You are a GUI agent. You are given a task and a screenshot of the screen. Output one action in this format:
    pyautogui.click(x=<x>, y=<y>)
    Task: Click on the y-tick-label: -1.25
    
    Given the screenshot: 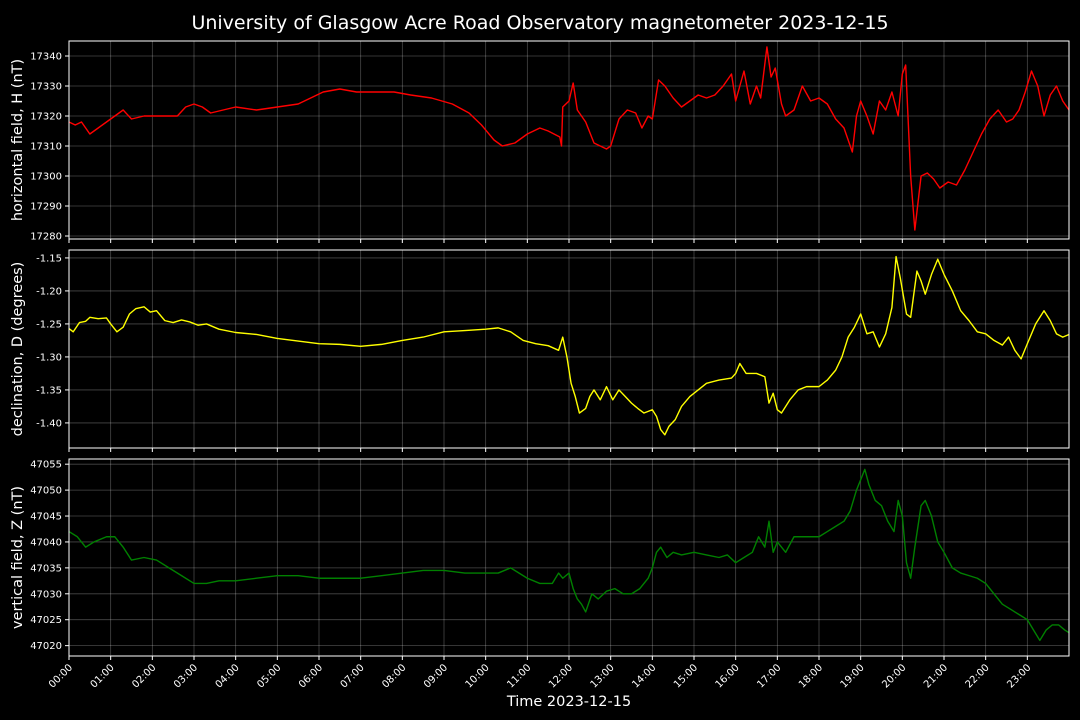 What is the action you would take?
    pyautogui.click(x=49, y=324)
    